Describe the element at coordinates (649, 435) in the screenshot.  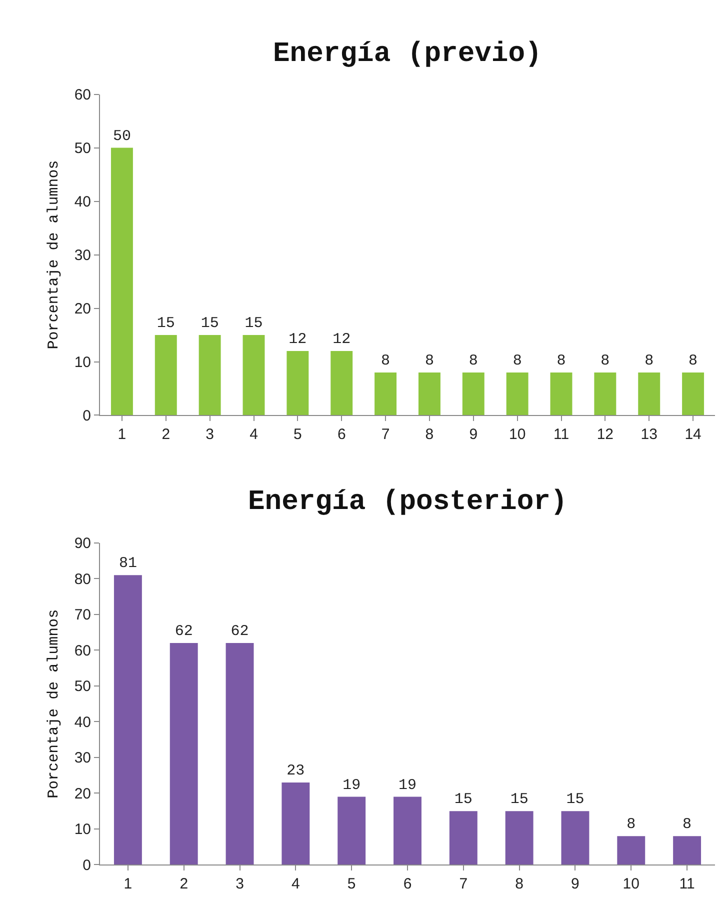
I see `x-tick-label: 13` at that location.